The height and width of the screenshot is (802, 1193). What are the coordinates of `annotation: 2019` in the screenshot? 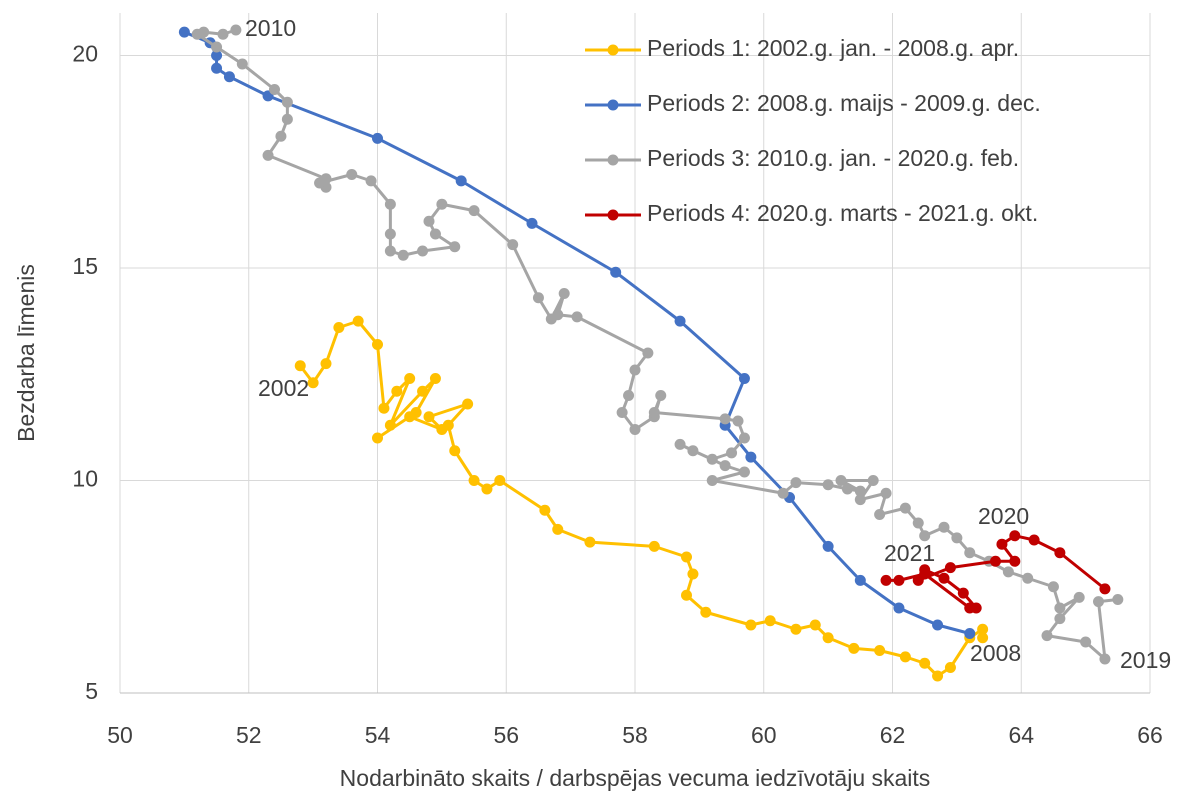 It's located at (1145, 660).